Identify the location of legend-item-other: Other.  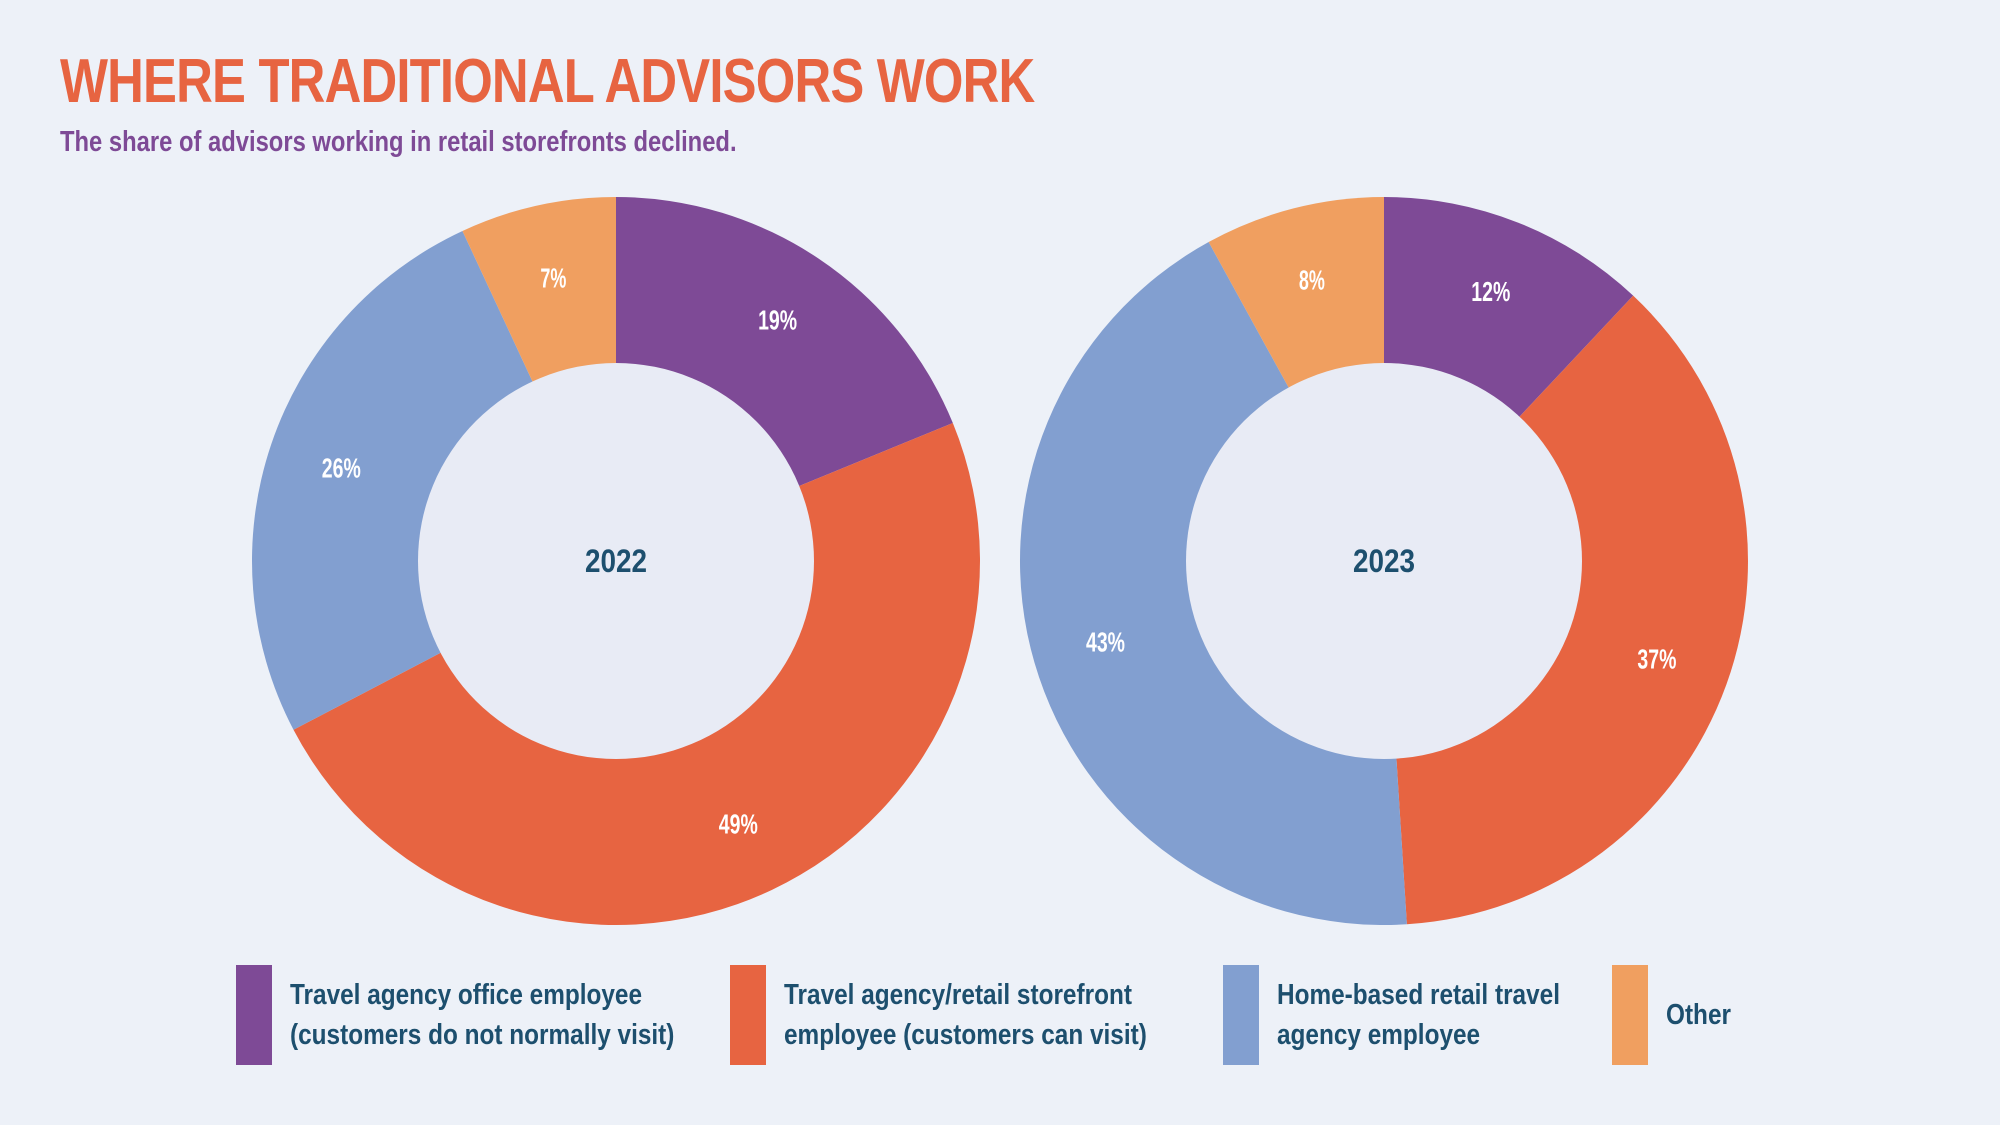
(1677, 1015).